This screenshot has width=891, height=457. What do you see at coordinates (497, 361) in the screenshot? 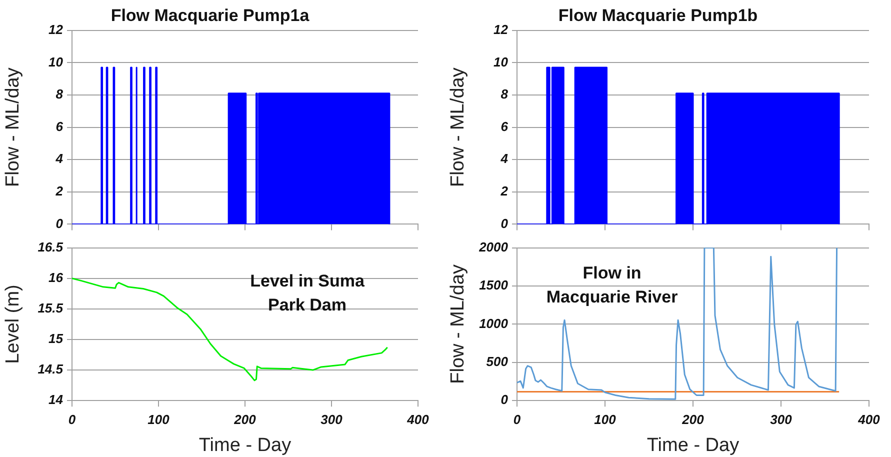
I see `y-tick-label: 500` at bounding box center [497, 361].